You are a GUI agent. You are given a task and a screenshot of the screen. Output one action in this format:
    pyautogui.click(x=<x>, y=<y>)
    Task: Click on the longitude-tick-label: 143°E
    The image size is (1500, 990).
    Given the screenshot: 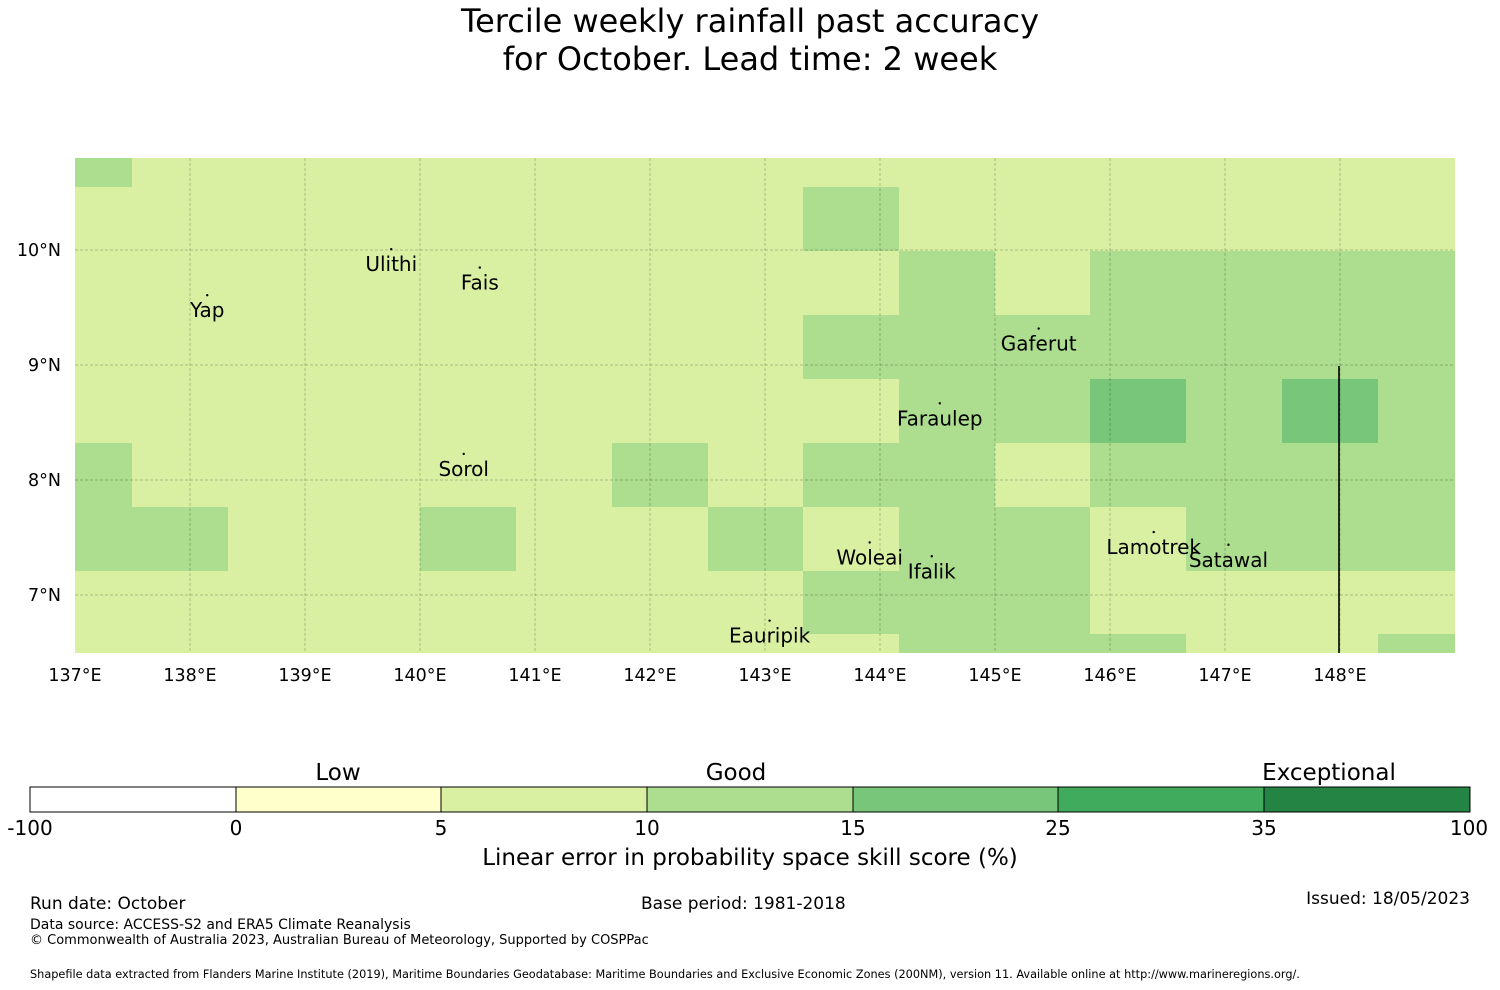 What is the action you would take?
    pyautogui.click(x=764, y=676)
    